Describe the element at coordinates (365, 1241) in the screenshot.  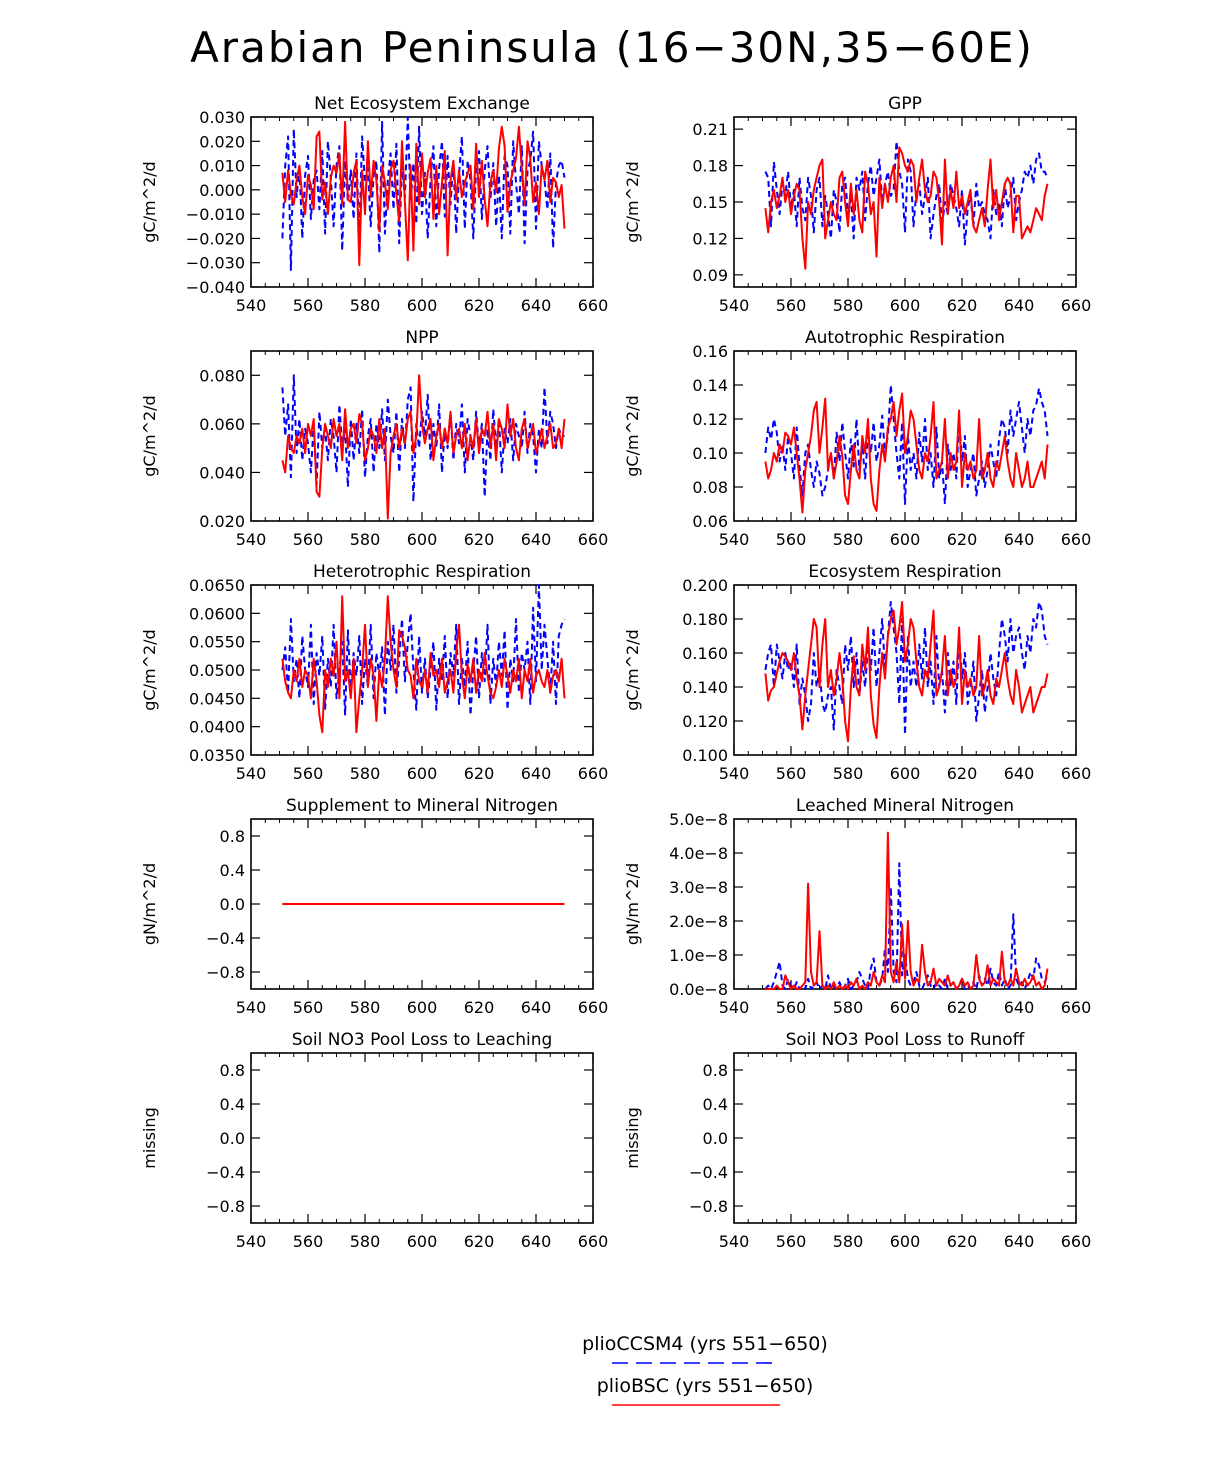
I see `x-tick-label-soil-no3-pool-loss-to-leaching: 580` at that location.